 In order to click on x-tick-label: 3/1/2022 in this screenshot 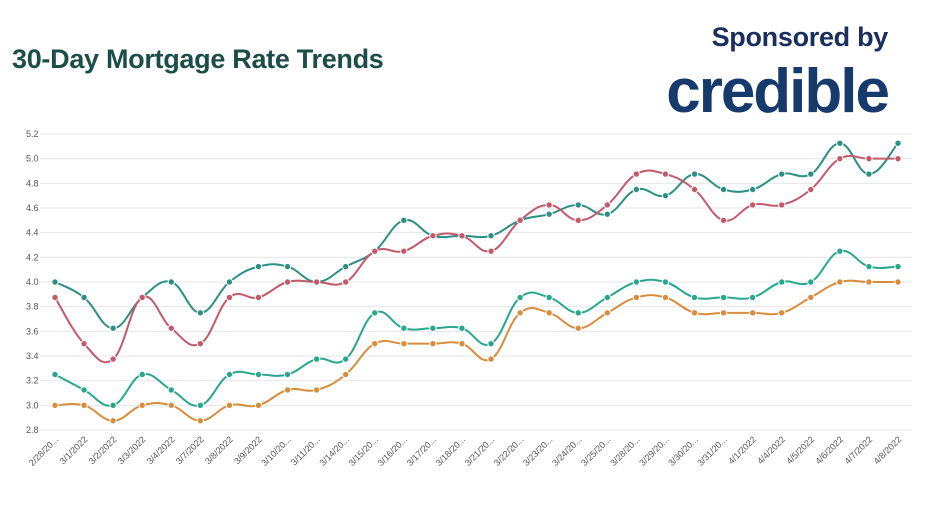, I will do `click(74, 450)`.